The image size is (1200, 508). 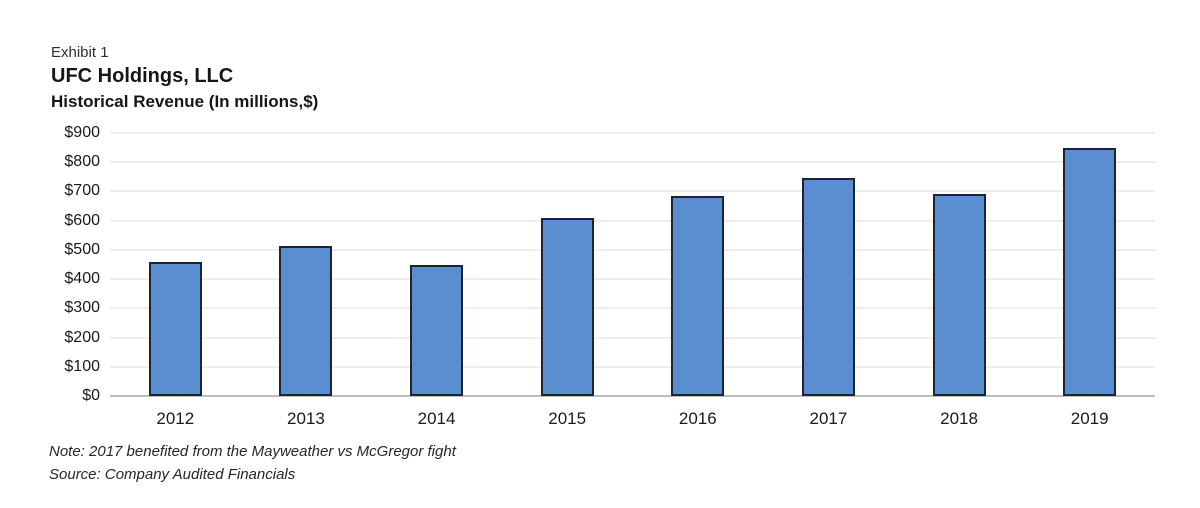 I want to click on y-axis-tick-label: $200, so click(x=82, y=337).